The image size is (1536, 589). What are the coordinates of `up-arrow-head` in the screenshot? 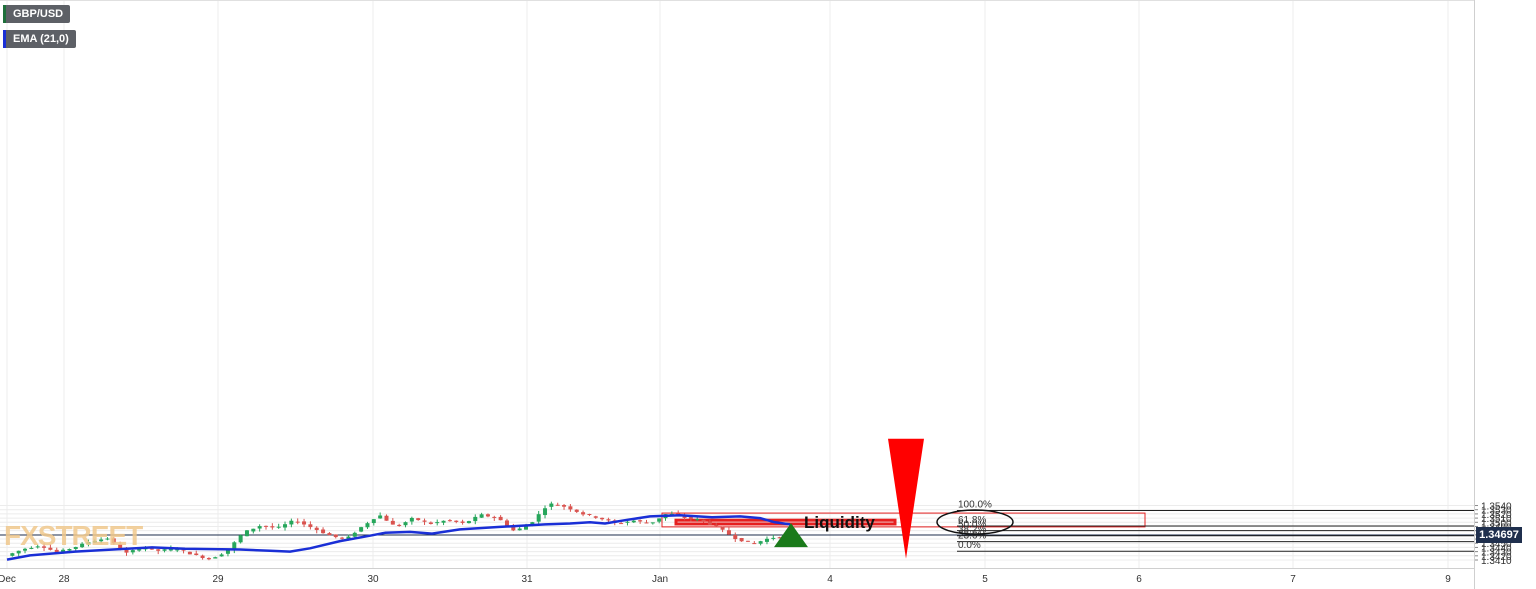 It's located at (791, 535).